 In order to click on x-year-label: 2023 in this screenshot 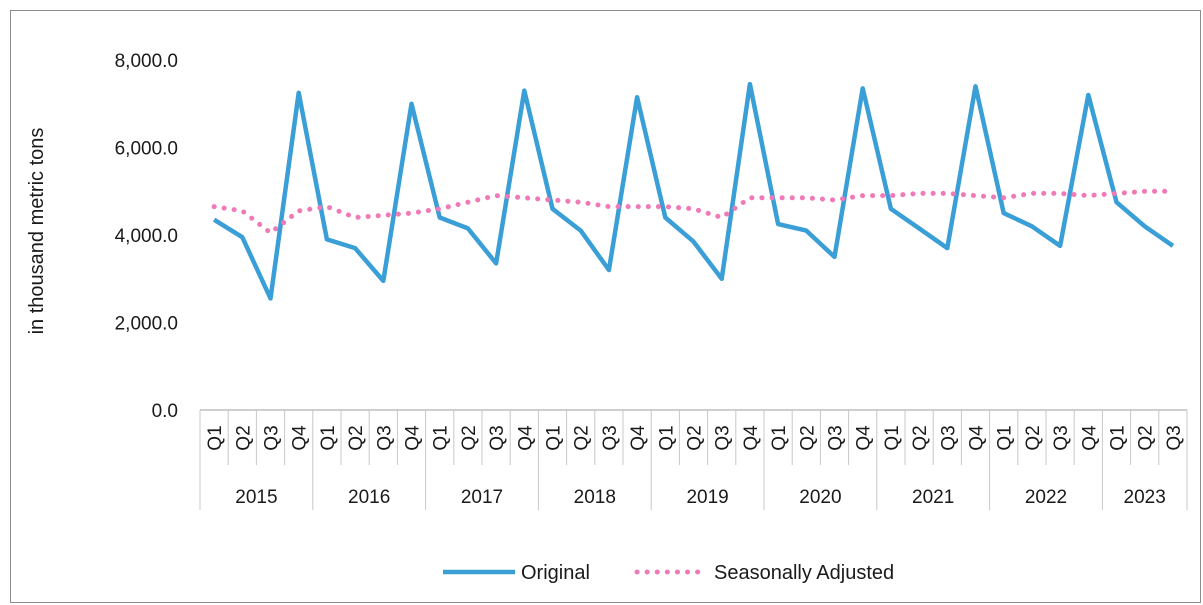, I will do `click(1145, 497)`.